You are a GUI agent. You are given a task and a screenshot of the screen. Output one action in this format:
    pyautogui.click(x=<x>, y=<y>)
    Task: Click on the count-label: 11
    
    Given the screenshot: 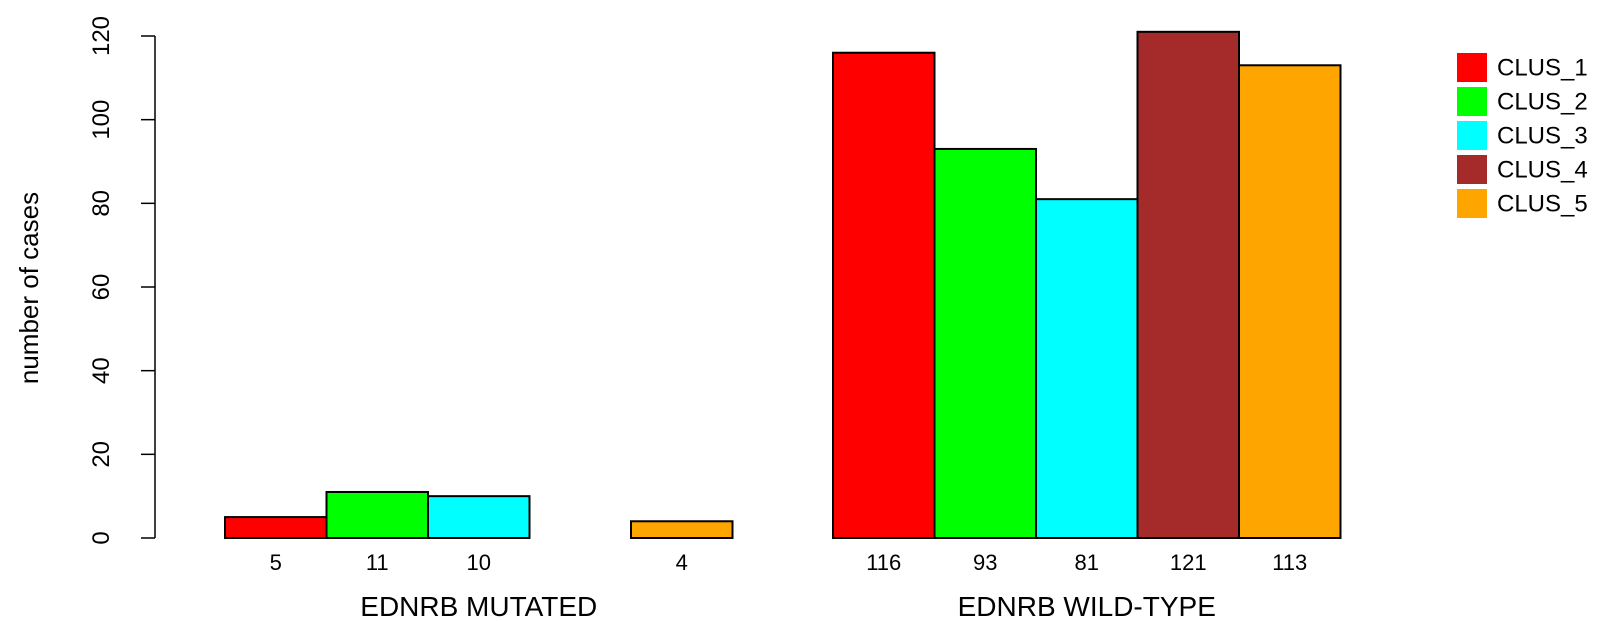 What is the action you would take?
    pyautogui.click(x=377, y=562)
    